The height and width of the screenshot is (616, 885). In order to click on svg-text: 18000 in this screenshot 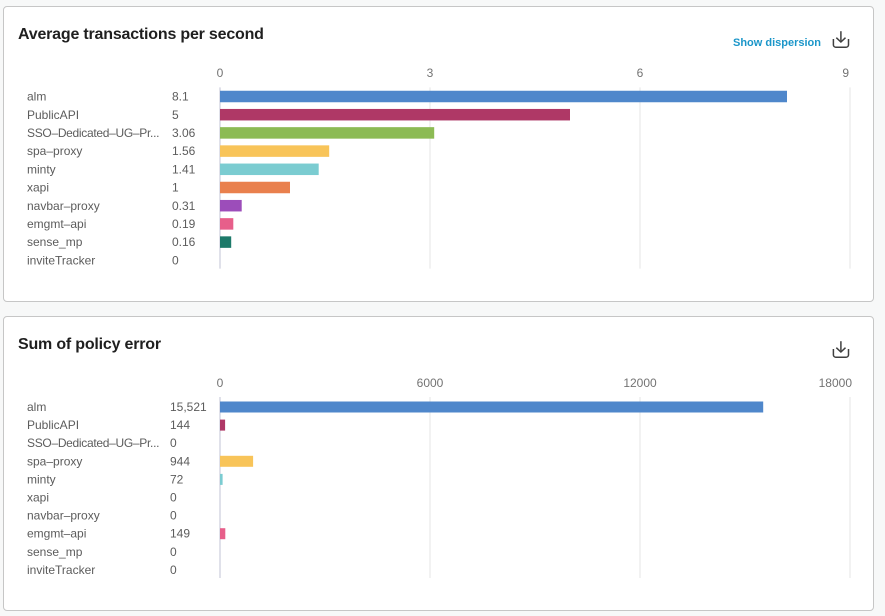, I will do `click(836, 383)`.